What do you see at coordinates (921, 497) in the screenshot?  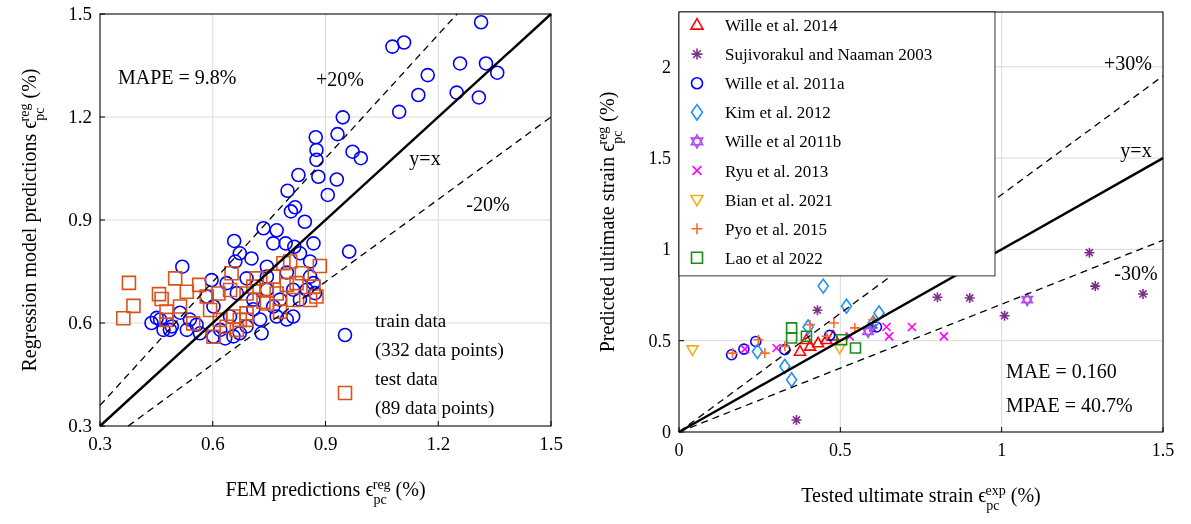 I see `x-axis-title: Tested ultimate strain ϵ$_{pc}$$^{exp}$ (%)` at bounding box center [921, 497].